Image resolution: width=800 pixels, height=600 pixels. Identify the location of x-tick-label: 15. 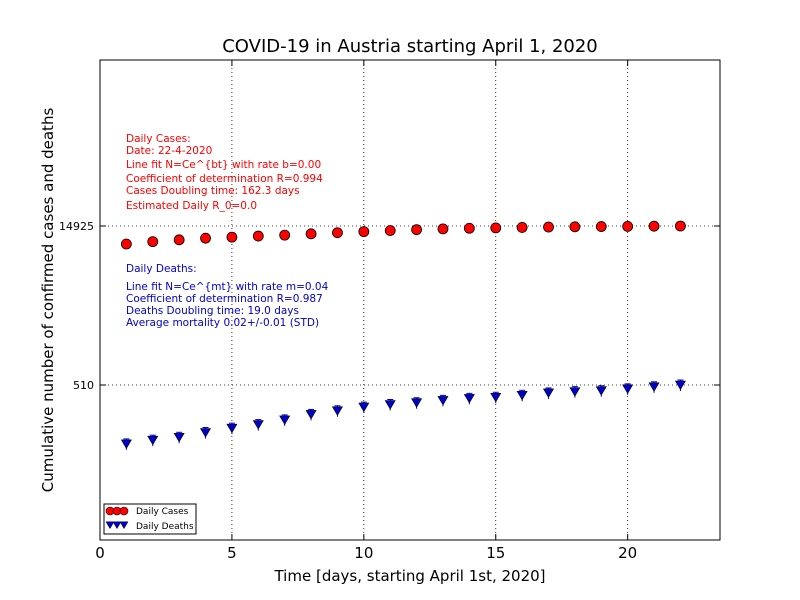
(495, 553).